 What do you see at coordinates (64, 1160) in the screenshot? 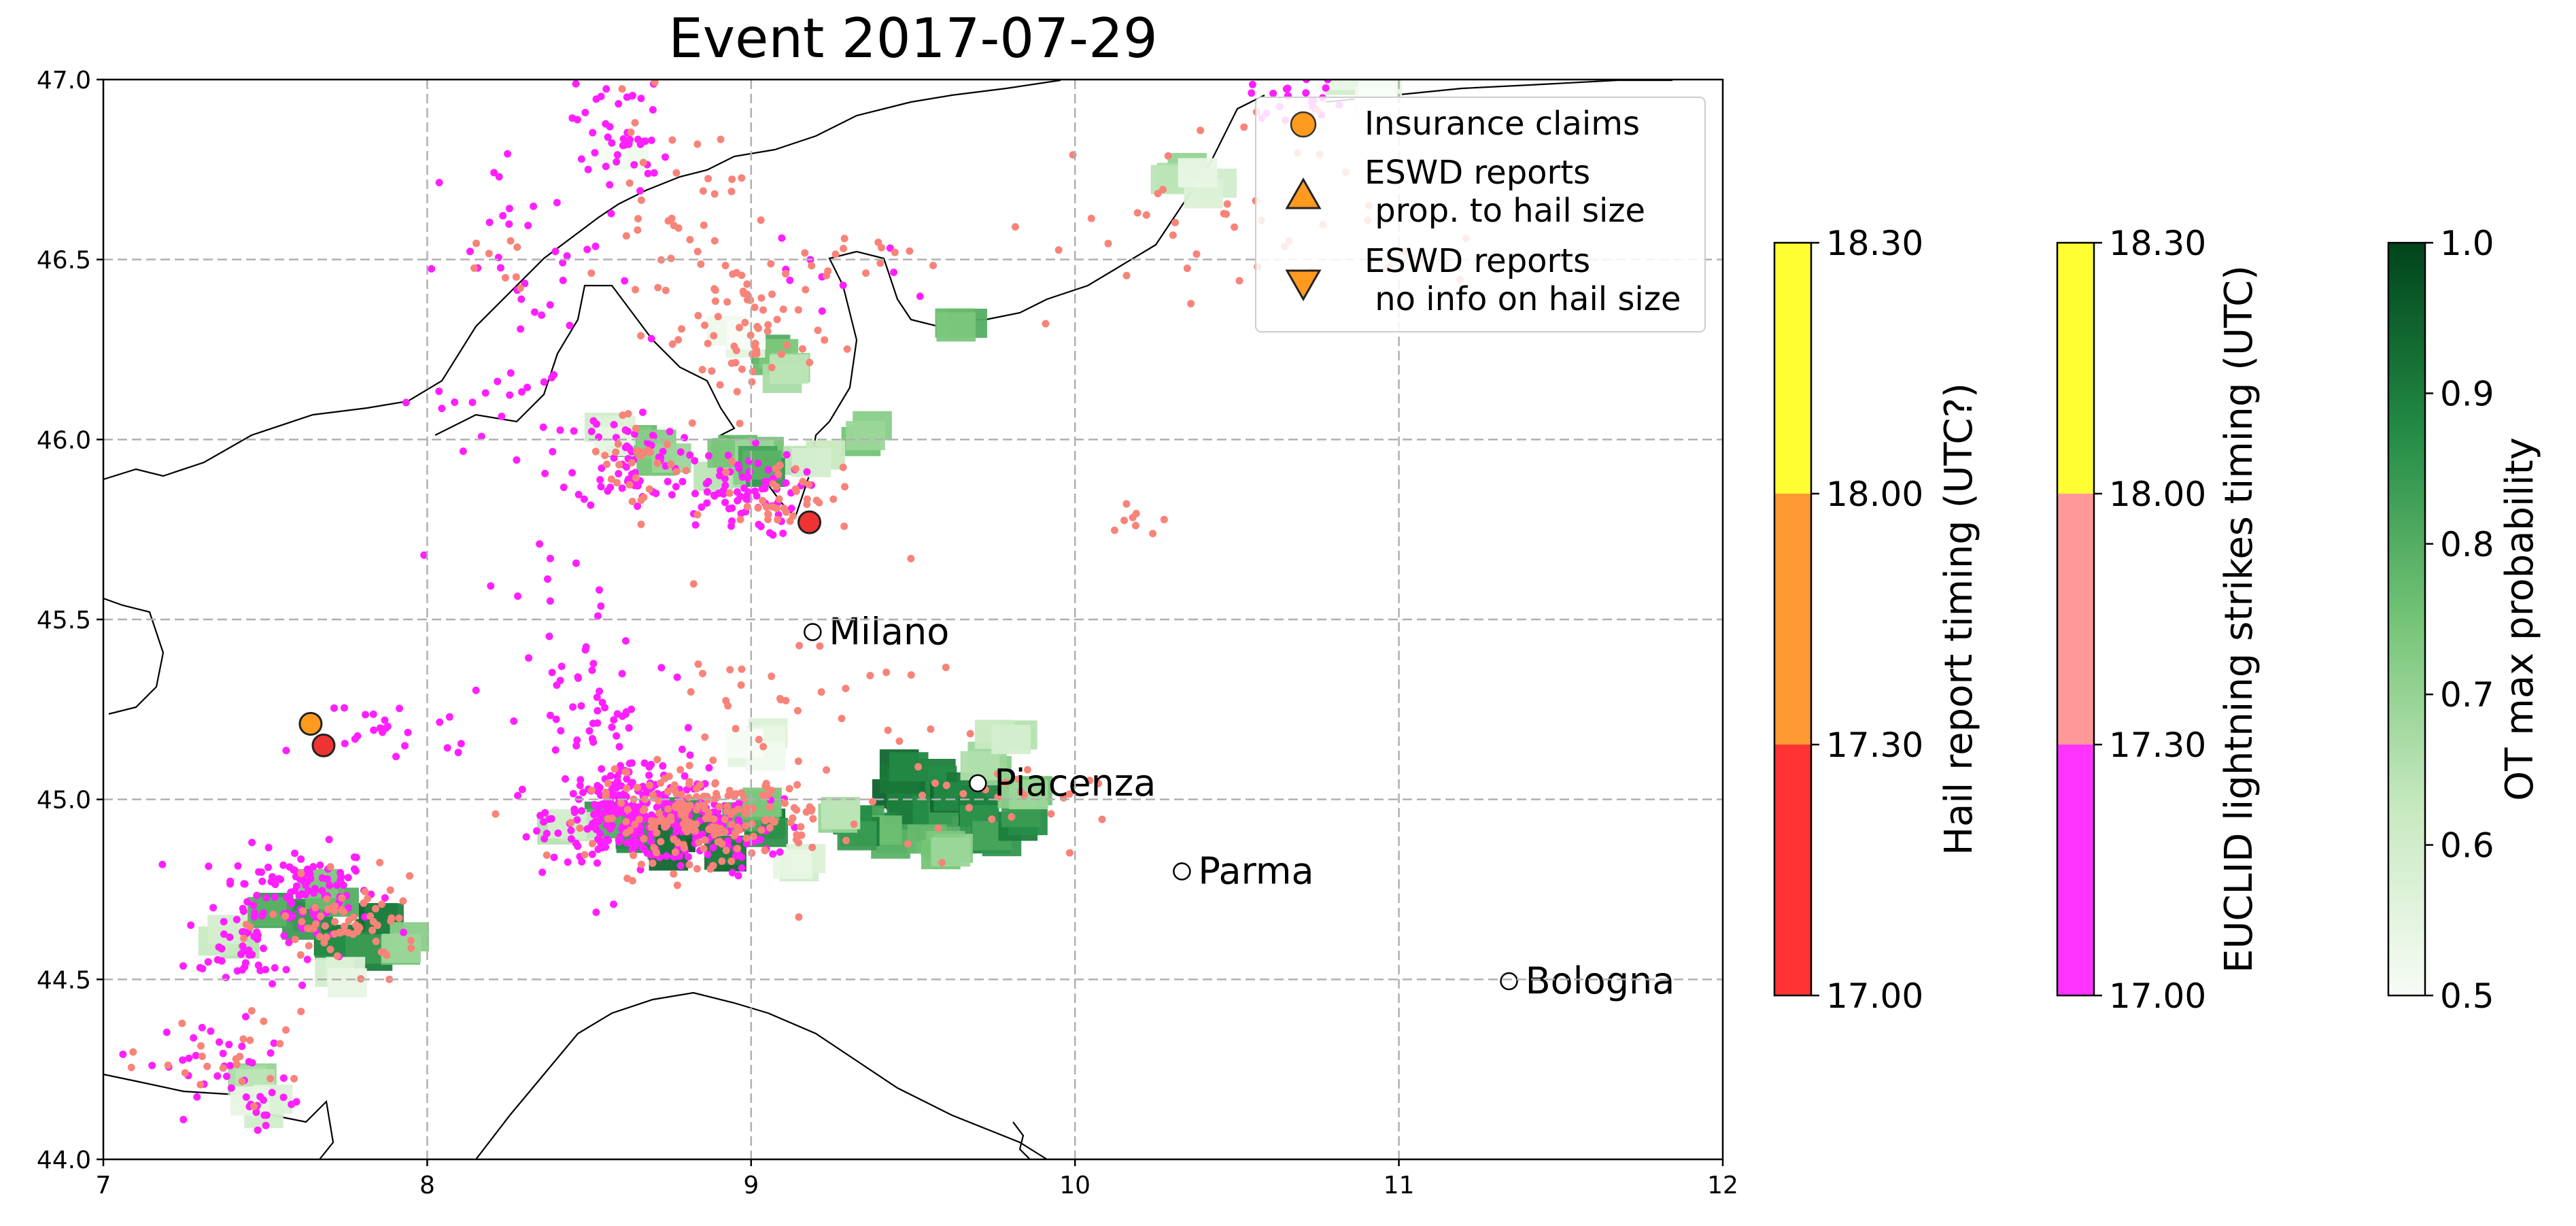
I see `y-tick-label: 44.0` at bounding box center [64, 1160].